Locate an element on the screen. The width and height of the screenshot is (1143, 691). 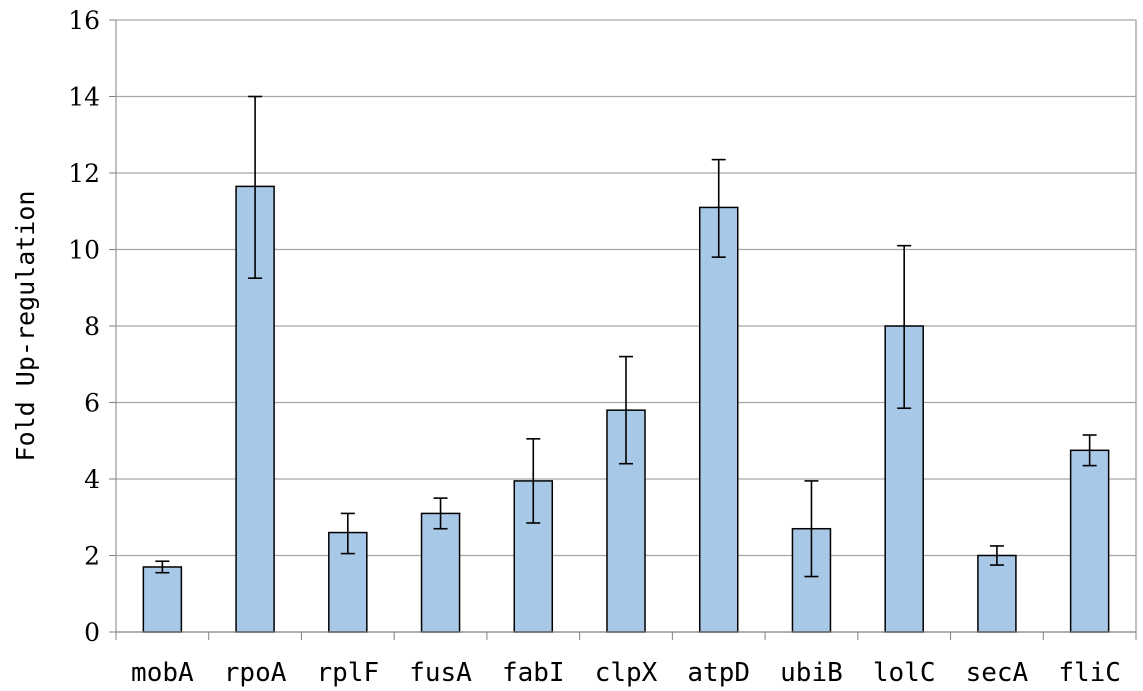
error-bar-lolC is located at coordinates (904, 327).